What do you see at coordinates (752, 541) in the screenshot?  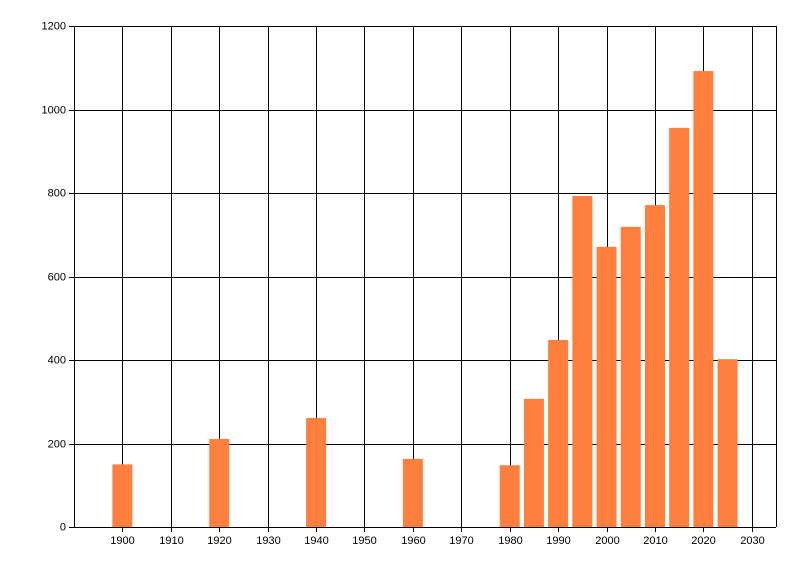 I see `x-tick-label: 2030` at bounding box center [752, 541].